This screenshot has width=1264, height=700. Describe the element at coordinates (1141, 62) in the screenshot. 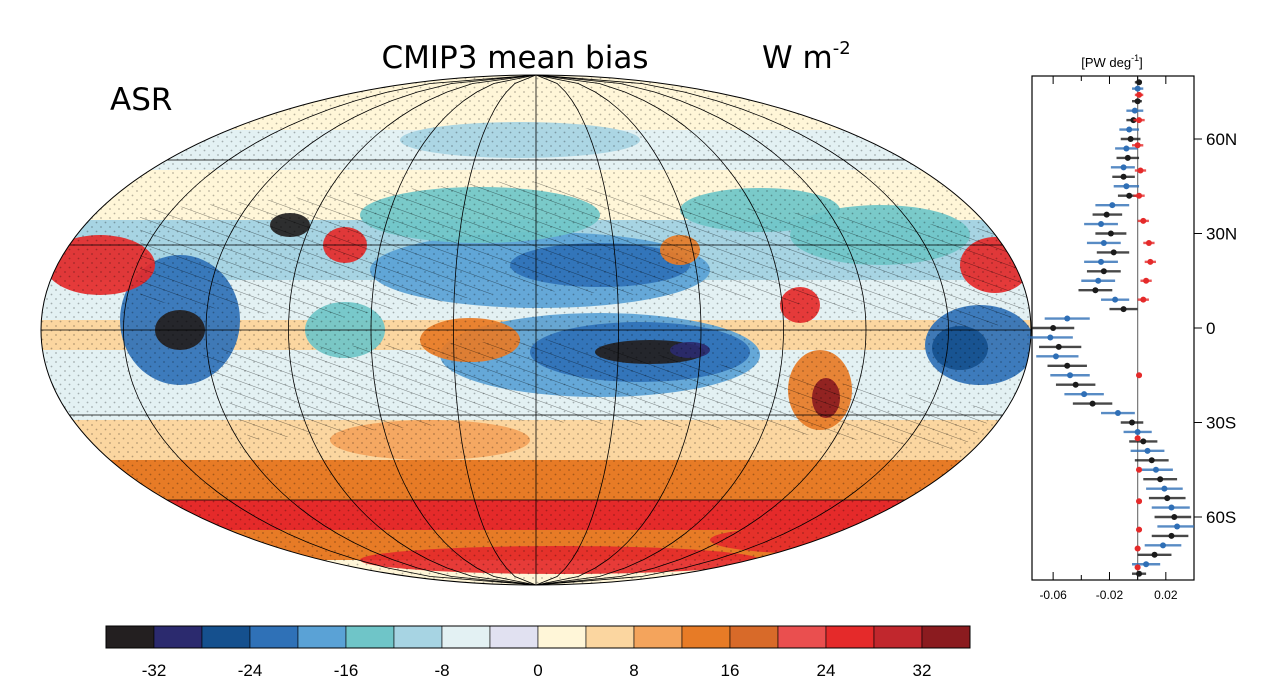

I see `x-label-close: ]` at that location.